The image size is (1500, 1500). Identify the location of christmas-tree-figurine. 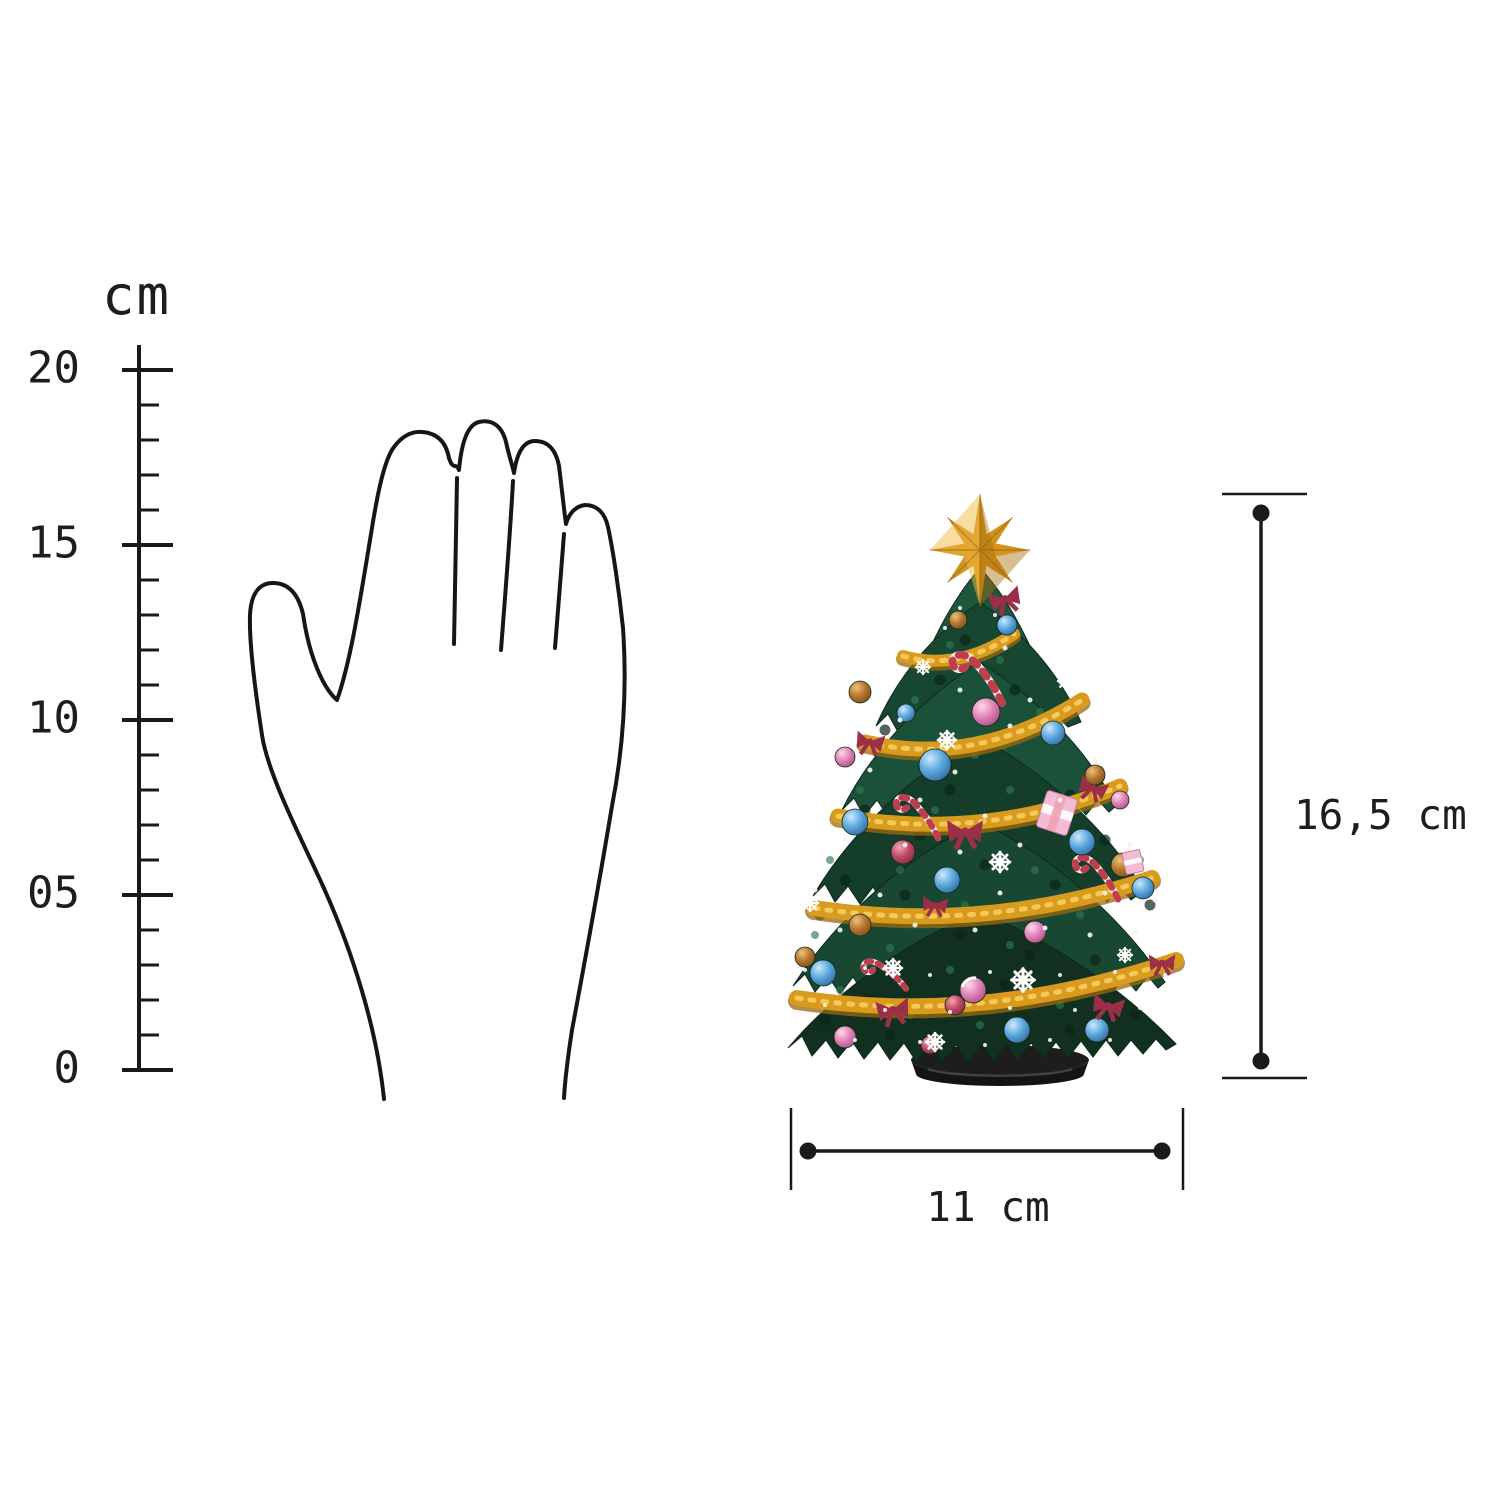
(986, 790).